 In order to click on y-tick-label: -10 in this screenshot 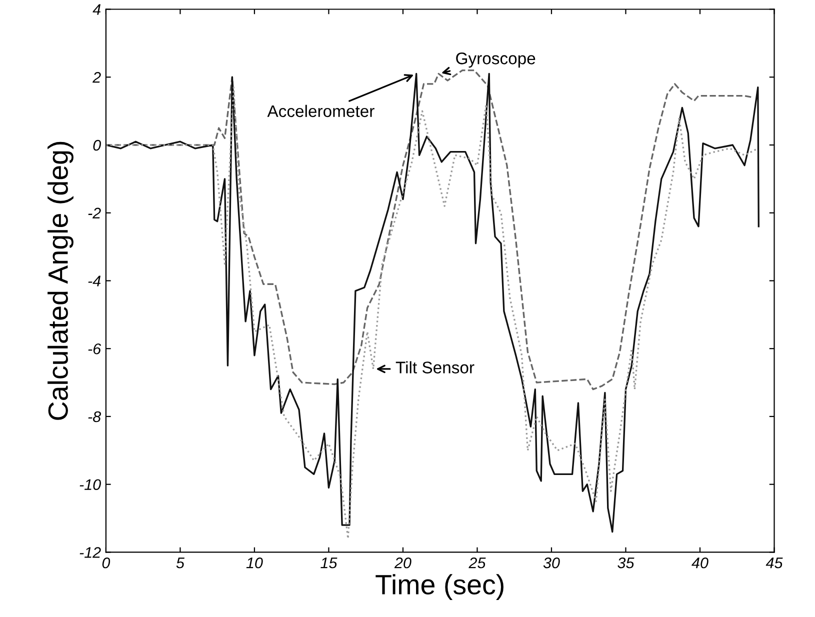, I will do `click(90, 484)`.